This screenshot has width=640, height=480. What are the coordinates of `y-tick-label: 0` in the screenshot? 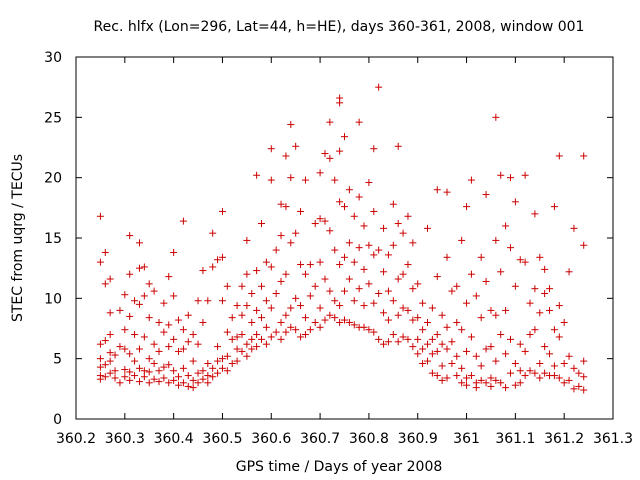 It's located at (57, 420).